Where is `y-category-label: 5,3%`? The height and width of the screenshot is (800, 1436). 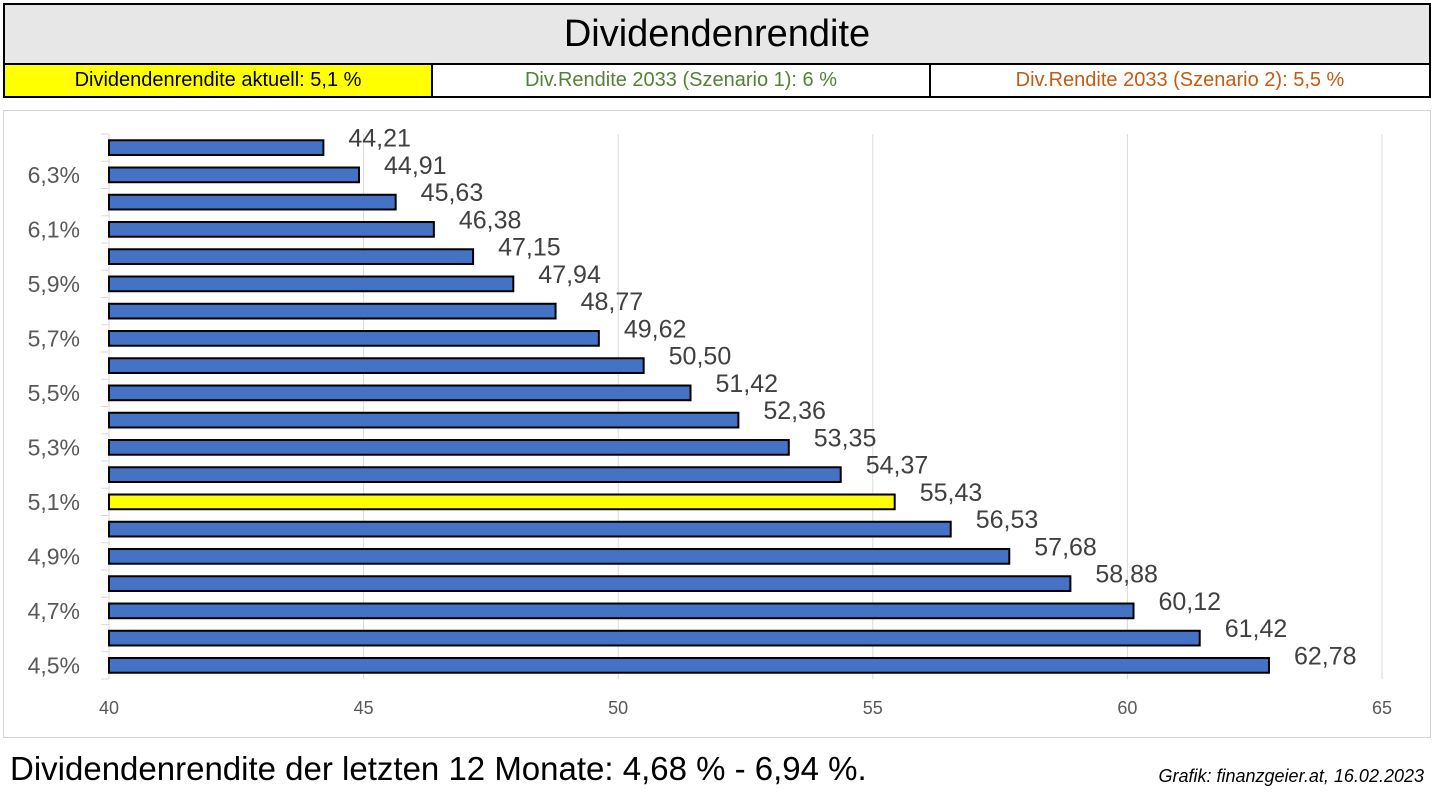 y-category-label: 5,3% is located at coordinates (54, 447).